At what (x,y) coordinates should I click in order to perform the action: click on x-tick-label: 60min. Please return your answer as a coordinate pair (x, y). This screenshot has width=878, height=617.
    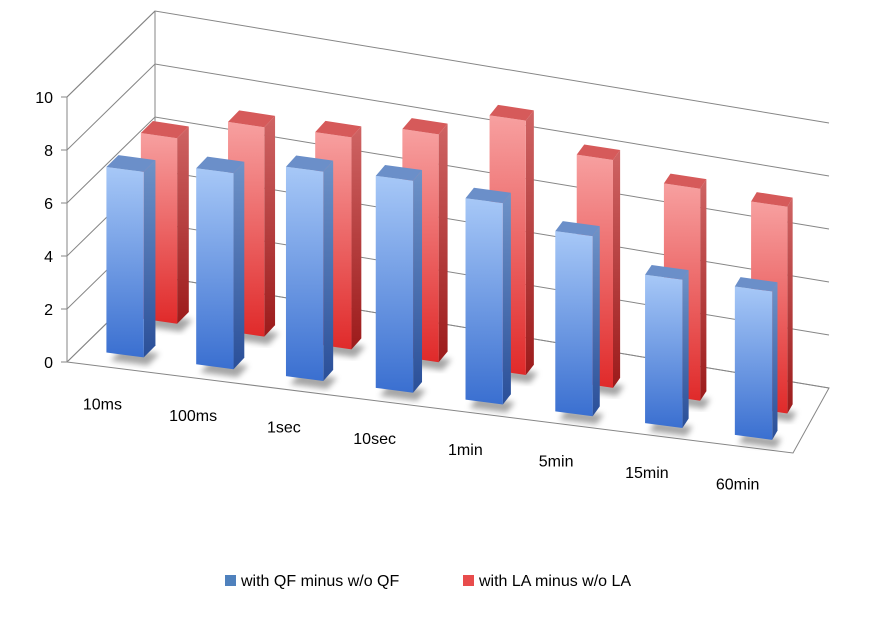
    Looking at the image, I should click on (738, 484).